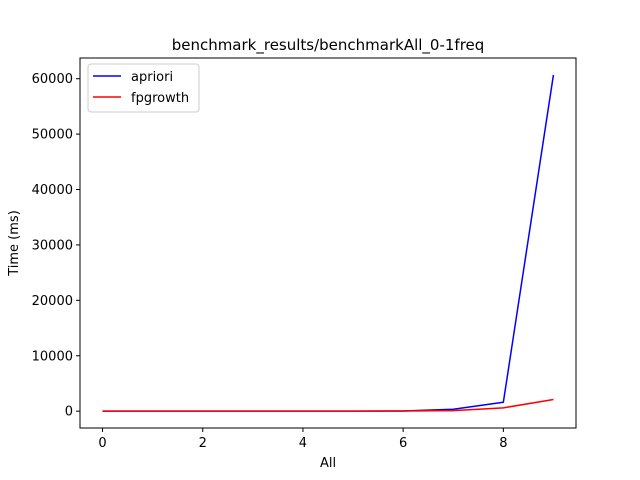 The height and width of the screenshot is (480, 640). I want to click on y-tick-label: 20000, so click(52, 301).